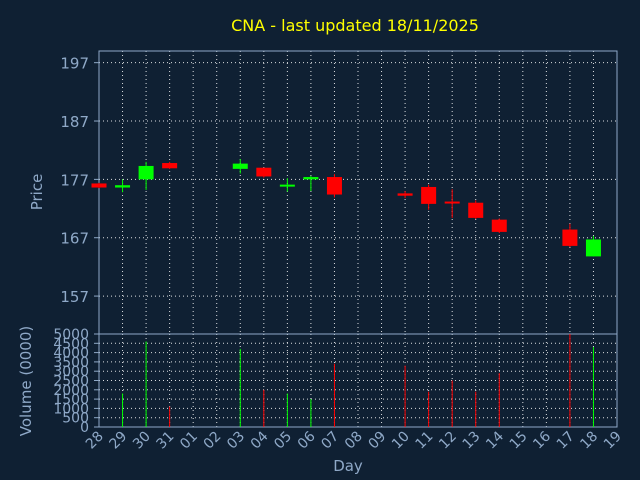 This screenshot has height=480, width=640. I want to click on price-tick-label: 197, so click(74, 64).